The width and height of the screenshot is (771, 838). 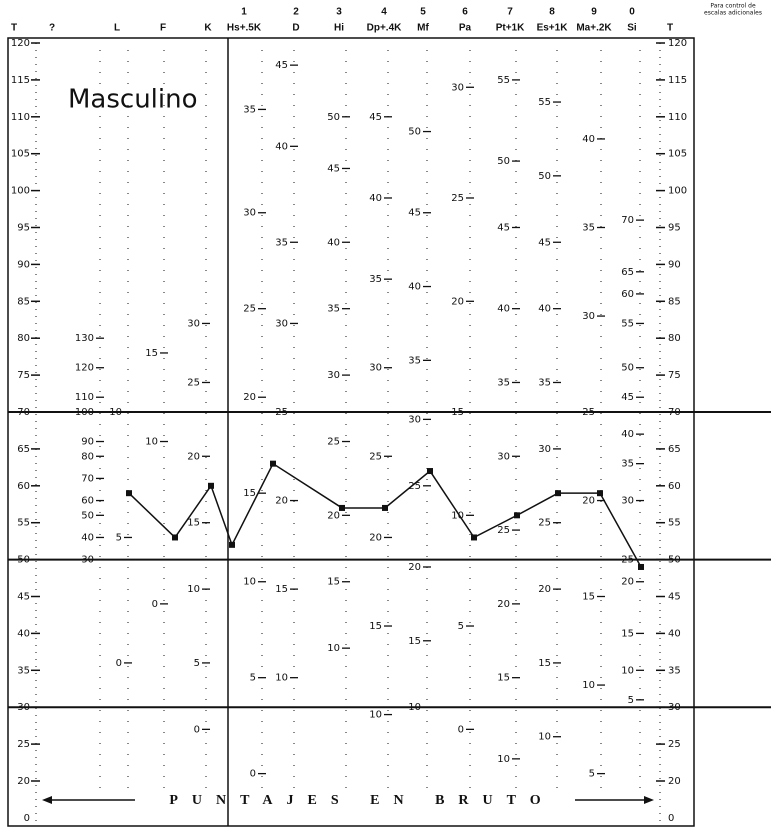 What do you see at coordinates (671, 818) in the screenshot?
I see `y-tick-label: 0` at bounding box center [671, 818].